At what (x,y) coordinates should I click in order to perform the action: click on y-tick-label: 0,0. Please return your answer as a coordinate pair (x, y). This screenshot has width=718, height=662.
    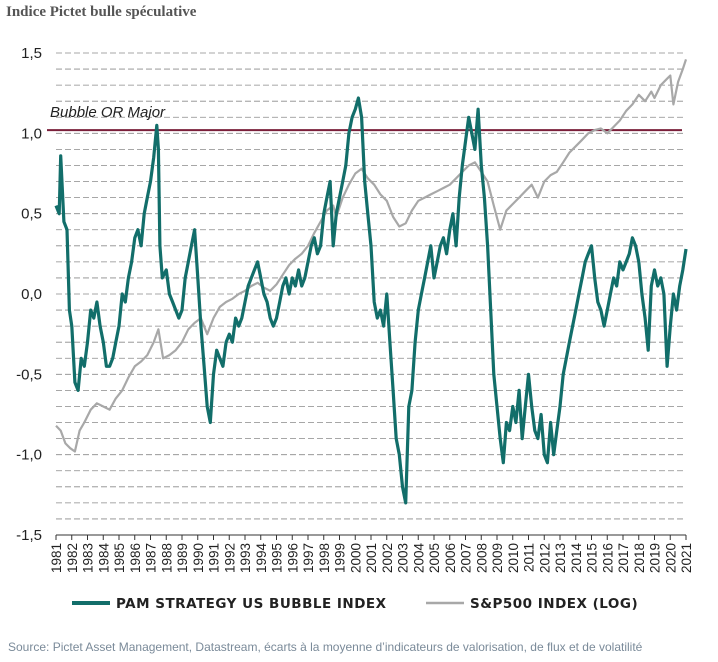
    Looking at the image, I should click on (31, 294).